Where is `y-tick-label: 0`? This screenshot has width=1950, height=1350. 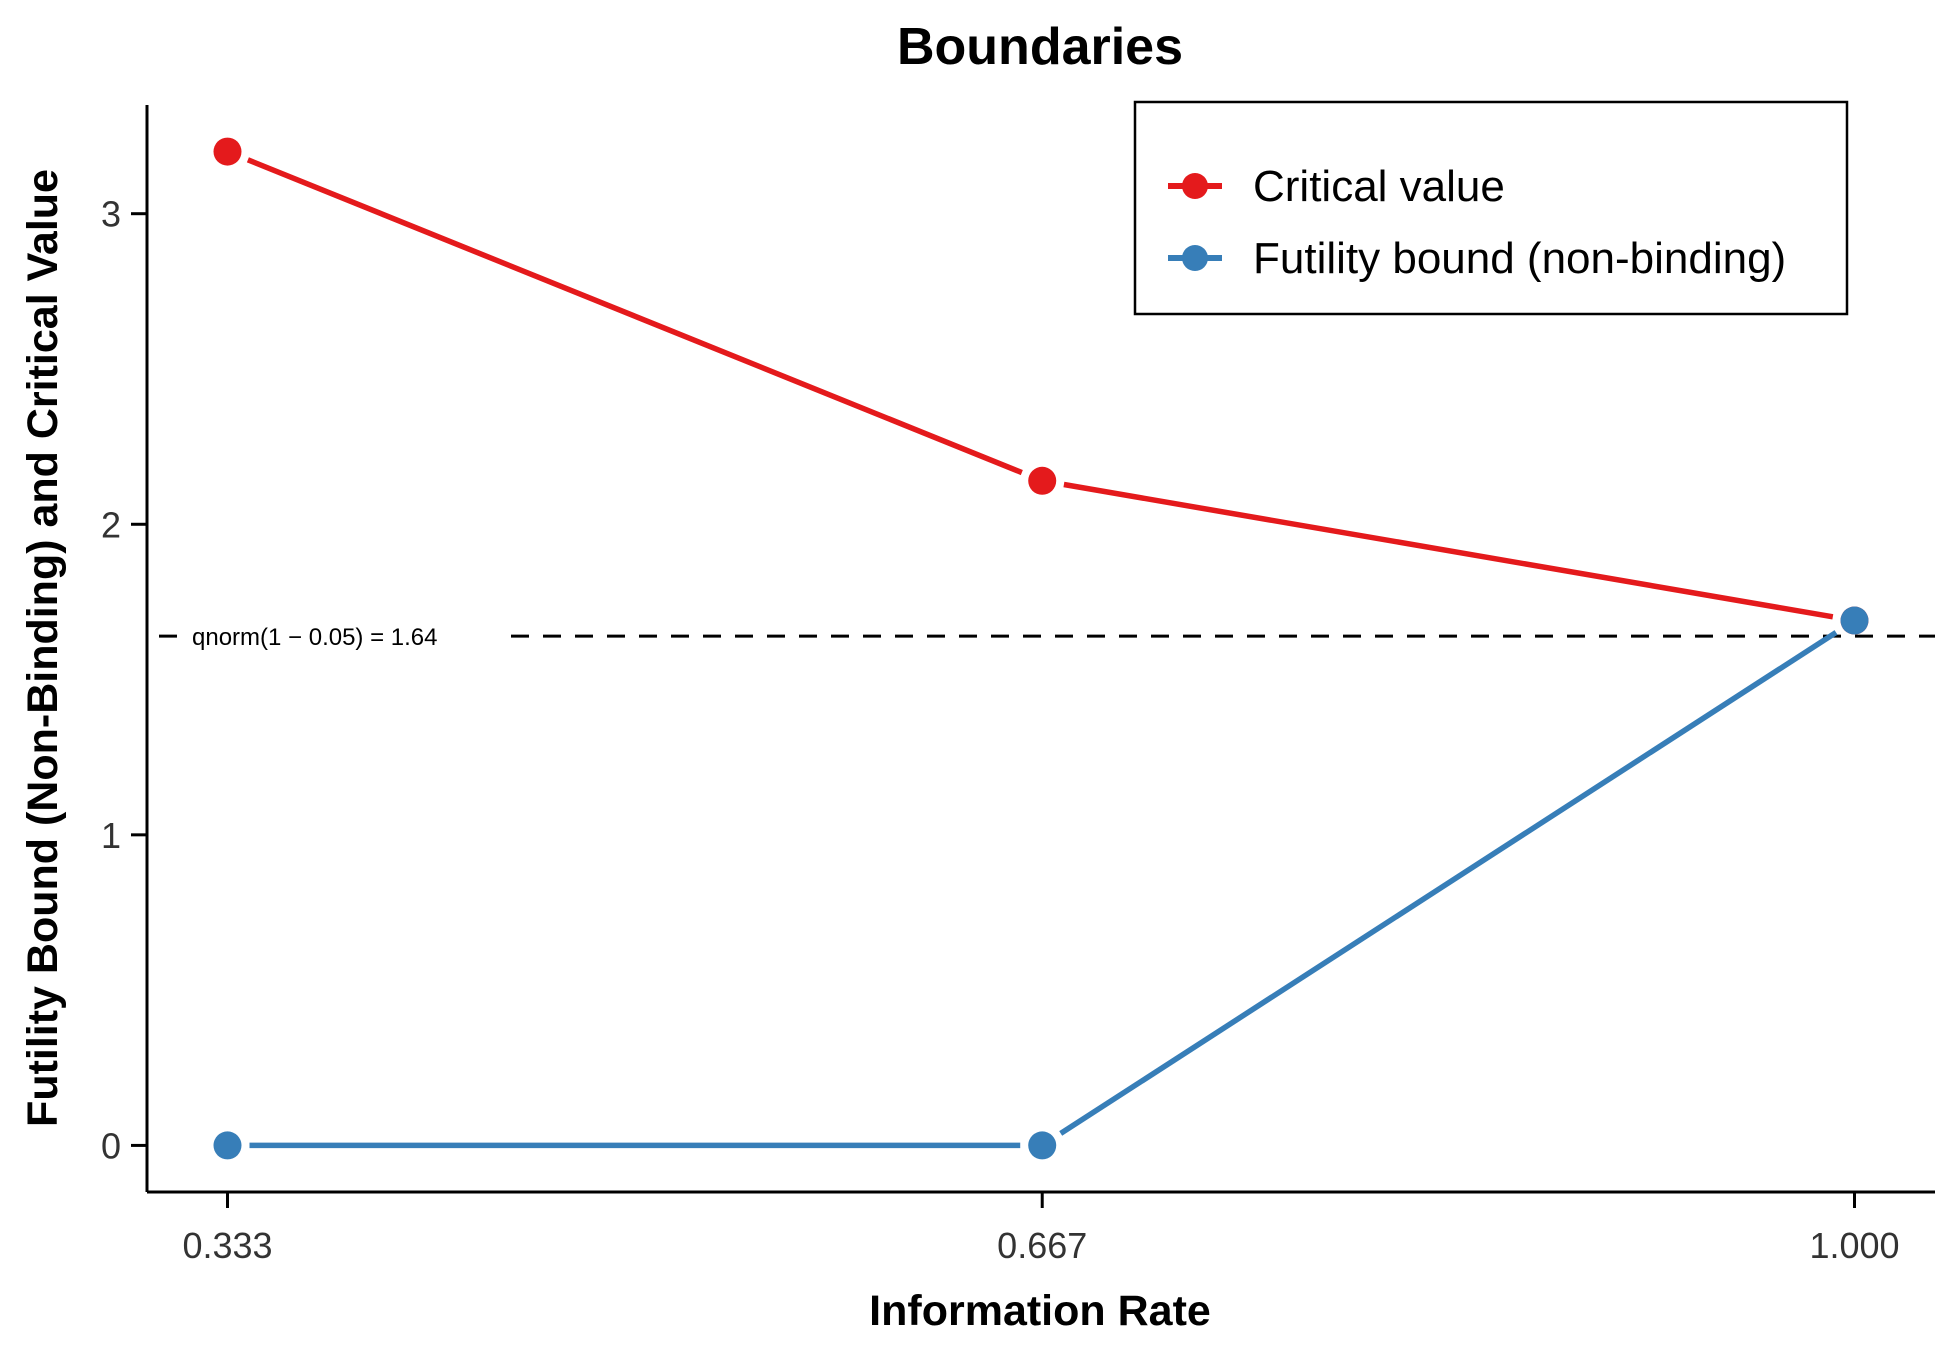
y-tick-label: 0 is located at coordinates (111, 1145).